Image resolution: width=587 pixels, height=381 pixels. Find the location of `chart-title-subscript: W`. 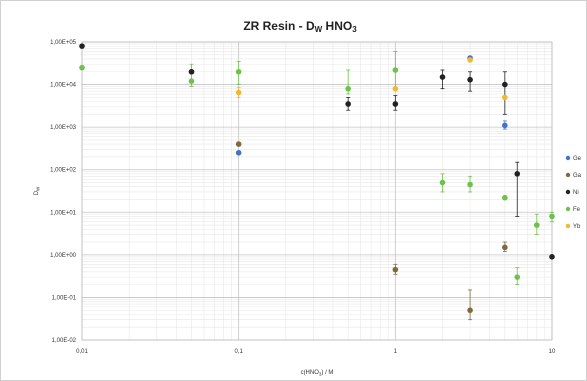

chart-title-subscript: W is located at coordinates (319, 29).